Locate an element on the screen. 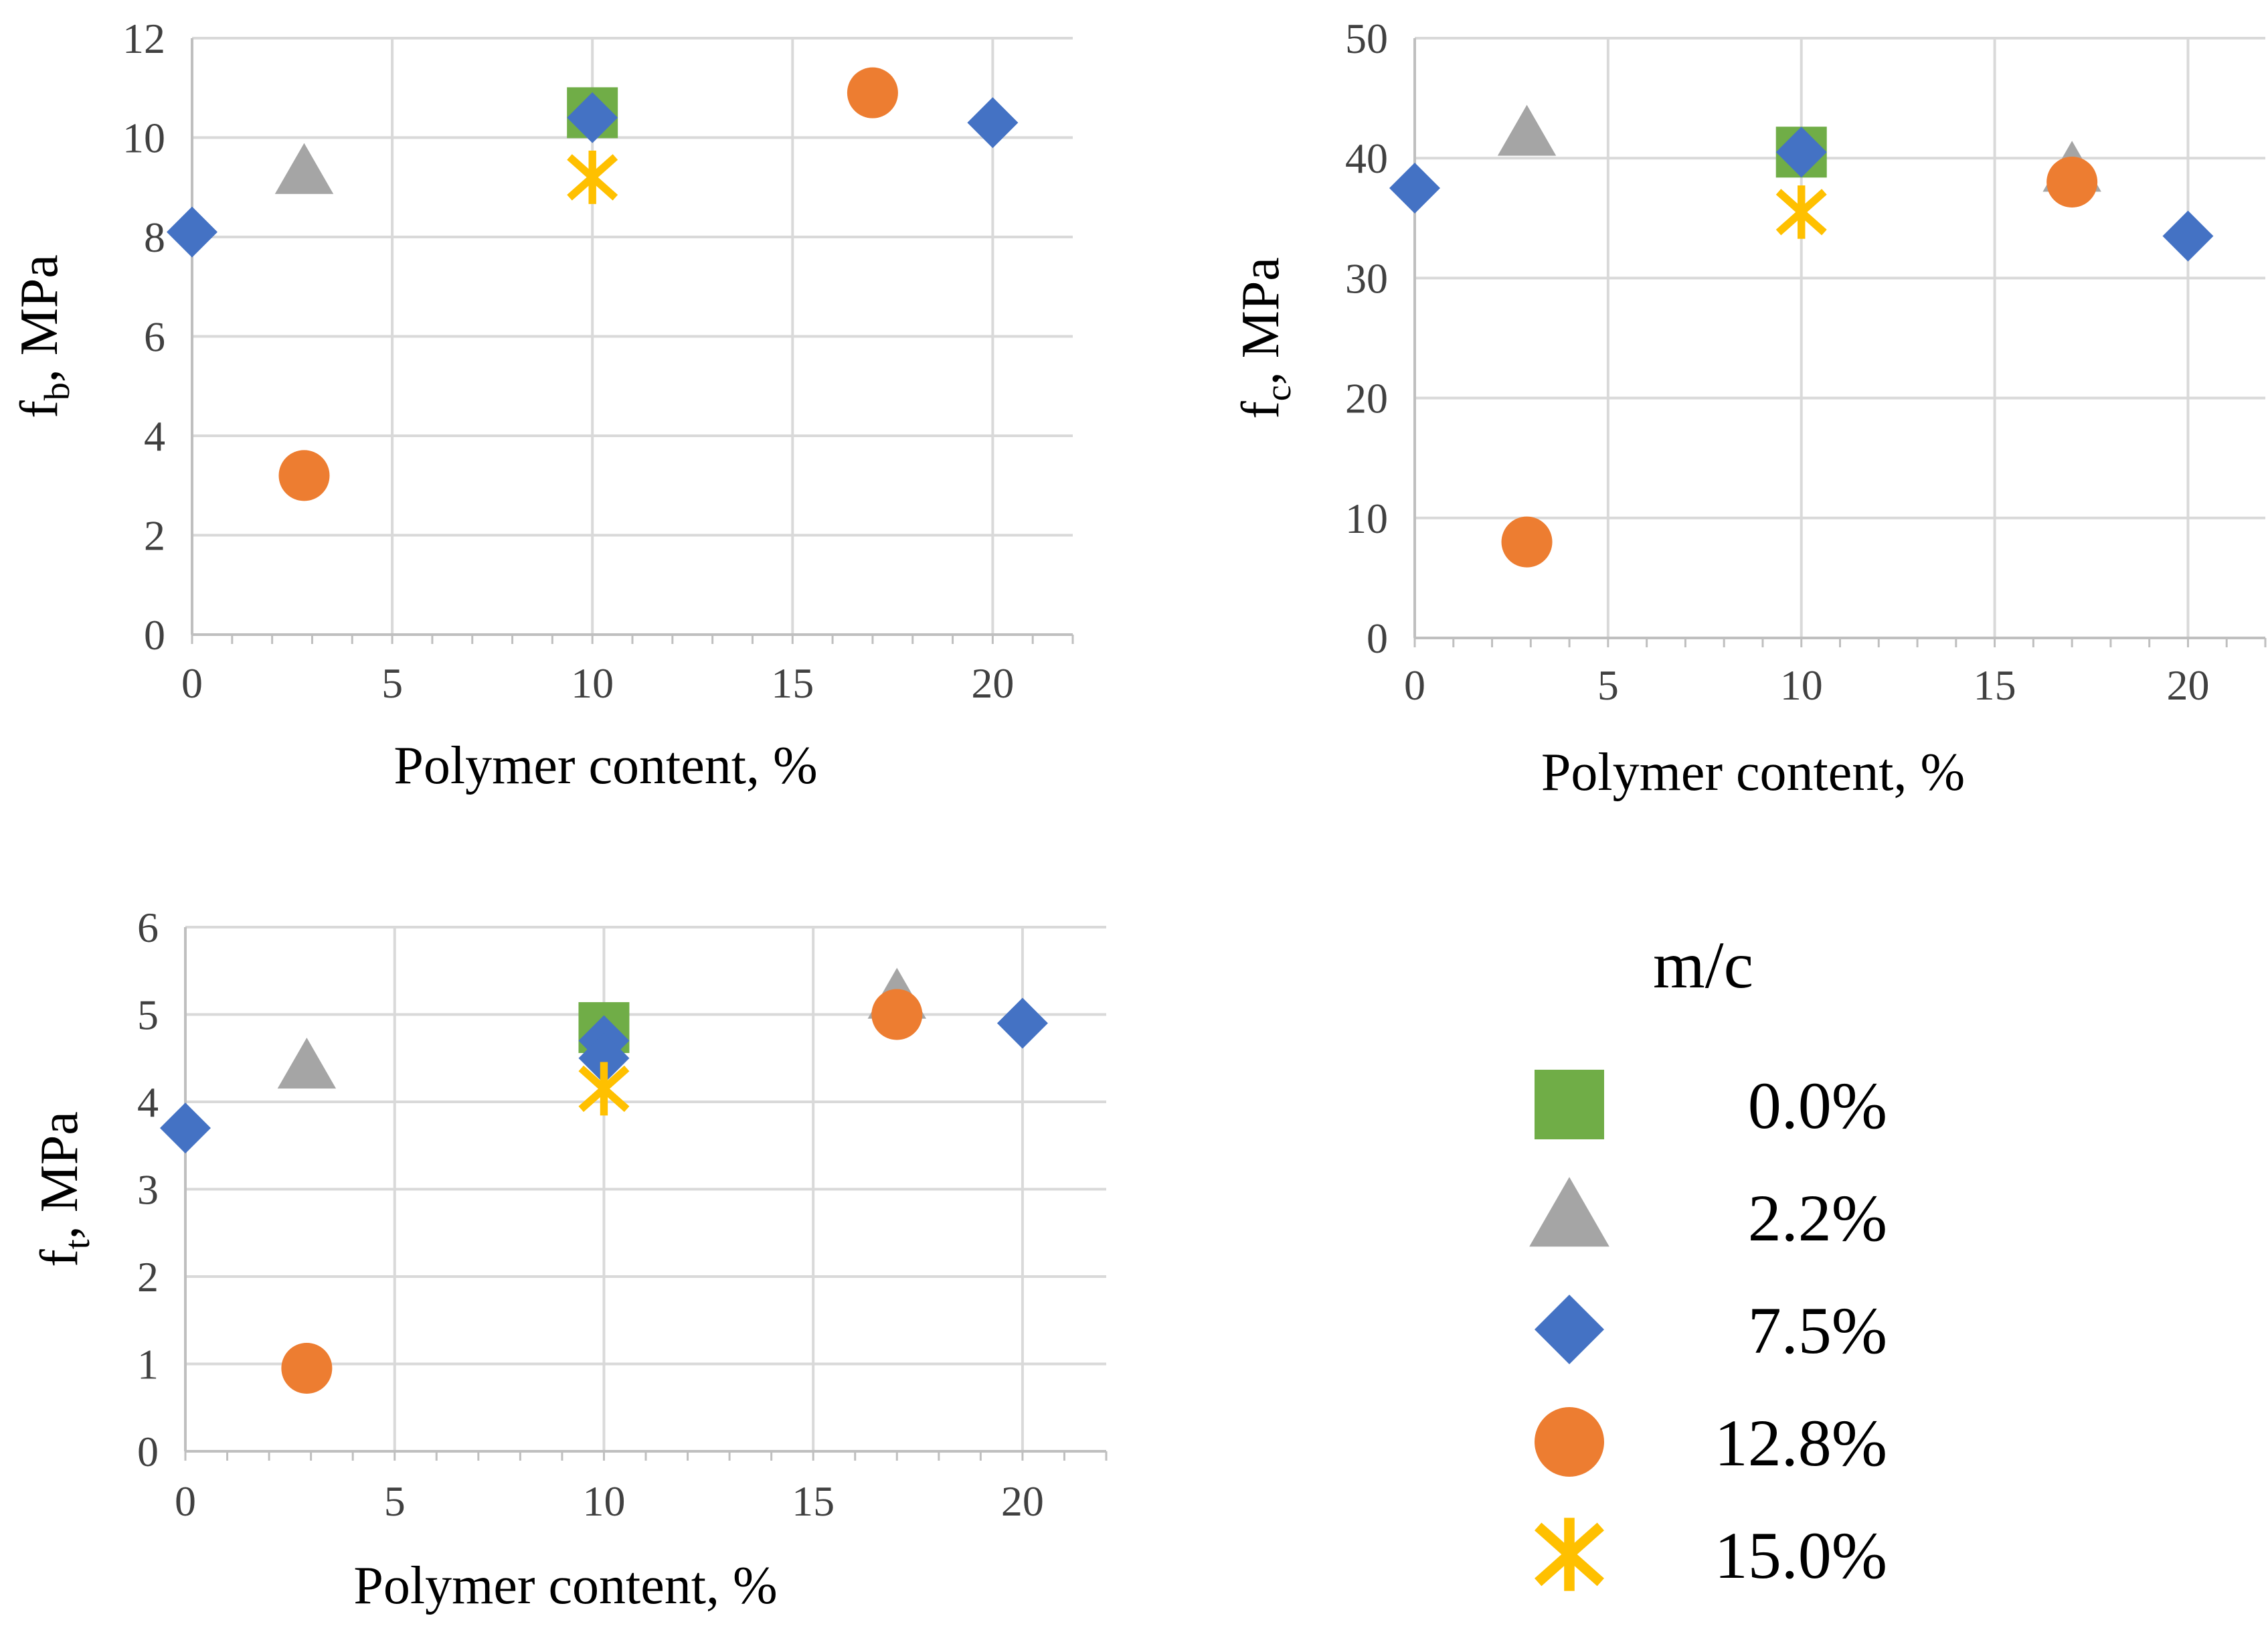 The height and width of the screenshot is (1626, 2268). legend-title: m/c is located at coordinates (1703, 965).